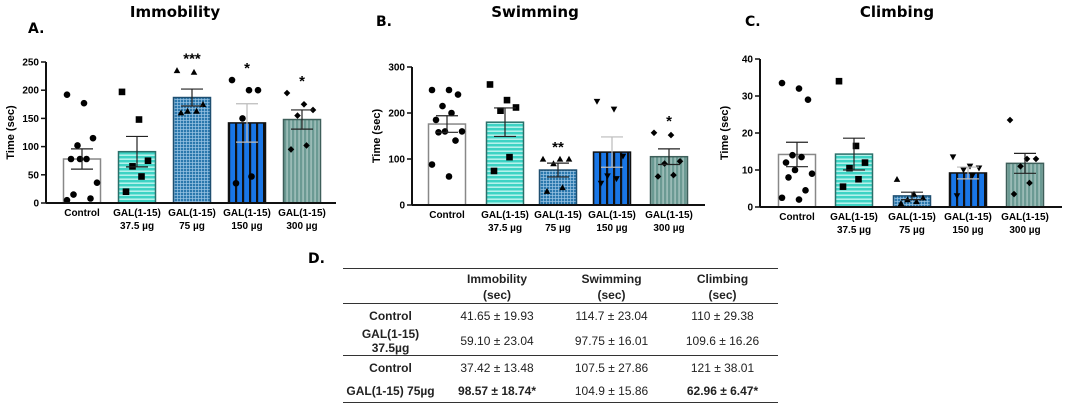  Describe the element at coordinates (611, 390) in the screenshot. I see `cell-swimming: 104.9 ± 15.86` at that location.